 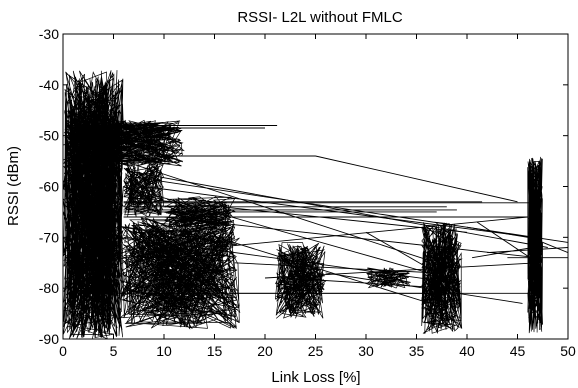 I want to click on x-tick-label: 35, so click(x=417, y=351).